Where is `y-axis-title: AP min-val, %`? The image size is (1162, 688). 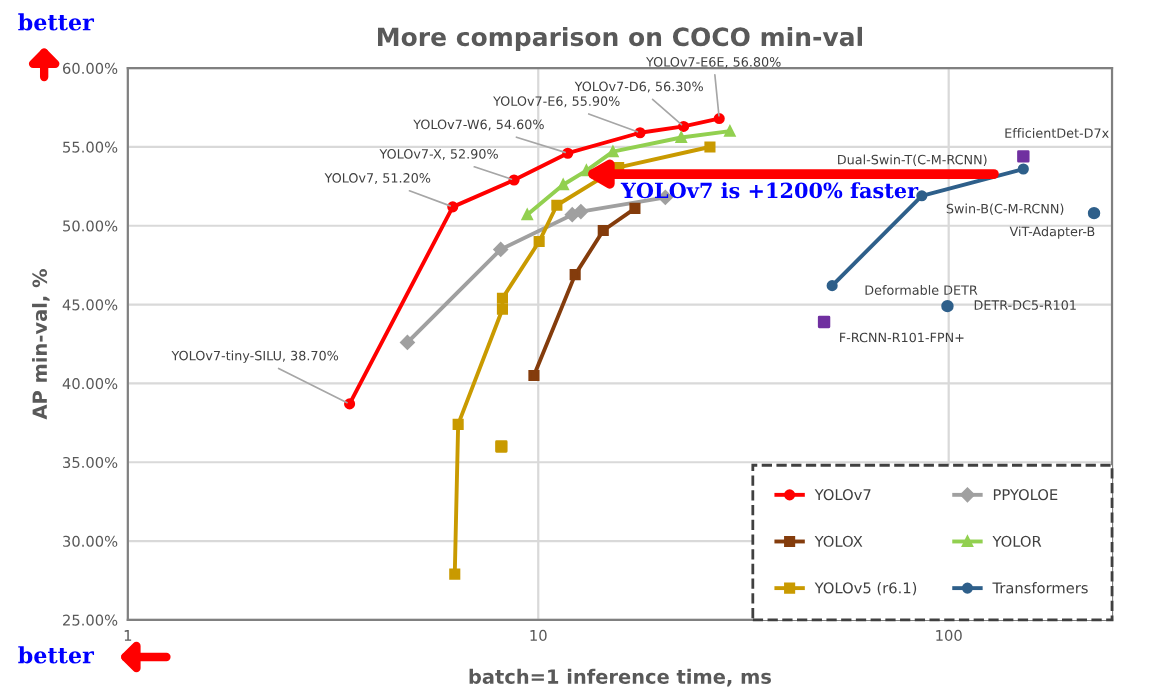
y-axis-title: AP min-val, % is located at coordinates (41, 344).